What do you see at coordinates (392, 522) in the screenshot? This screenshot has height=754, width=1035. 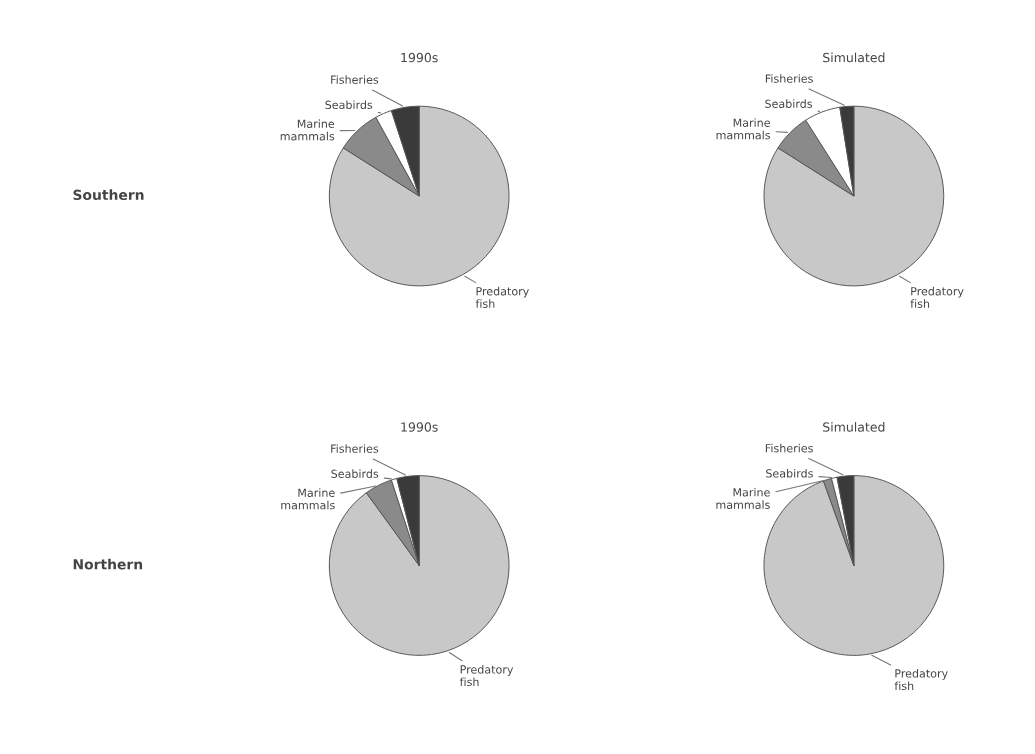 I see `pie-slice` at bounding box center [392, 522].